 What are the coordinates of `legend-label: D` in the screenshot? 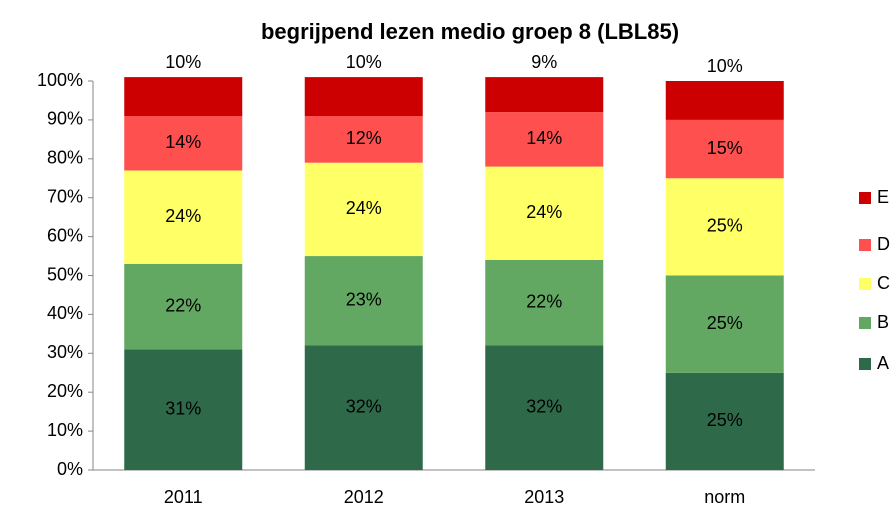 It's located at (883, 244).